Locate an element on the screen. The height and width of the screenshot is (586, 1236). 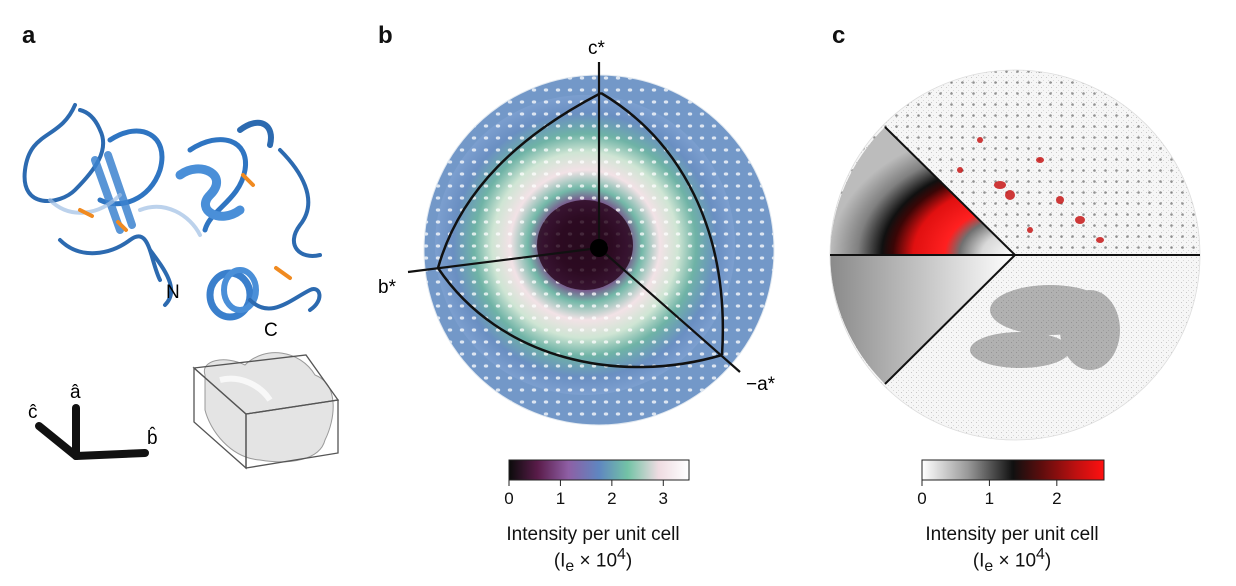
colorbar-b is located at coordinates (599, 472).